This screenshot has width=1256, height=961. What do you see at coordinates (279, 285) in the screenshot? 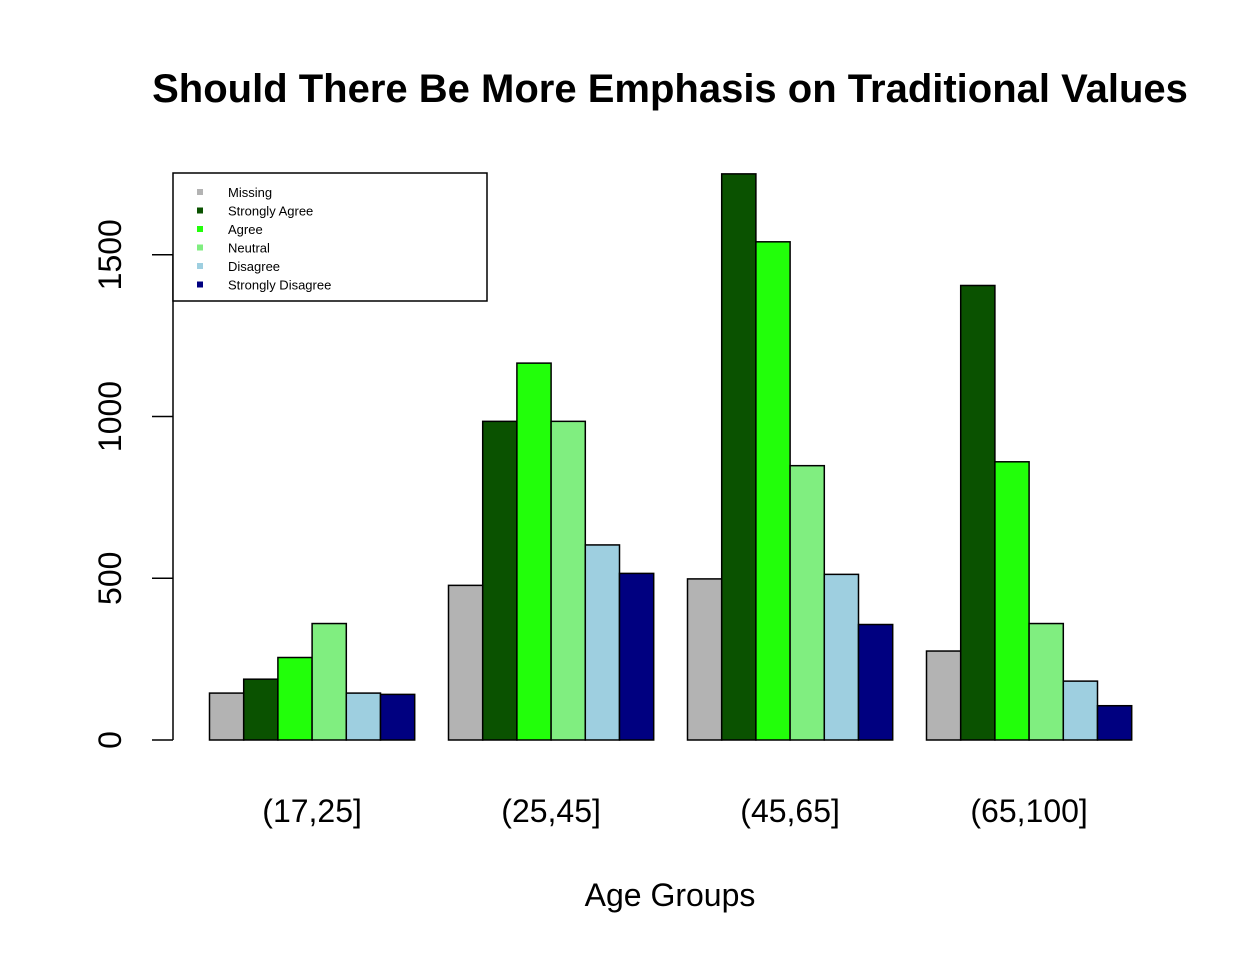
I see `legend-label: Strongly Disagree` at bounding box center [279, 285].